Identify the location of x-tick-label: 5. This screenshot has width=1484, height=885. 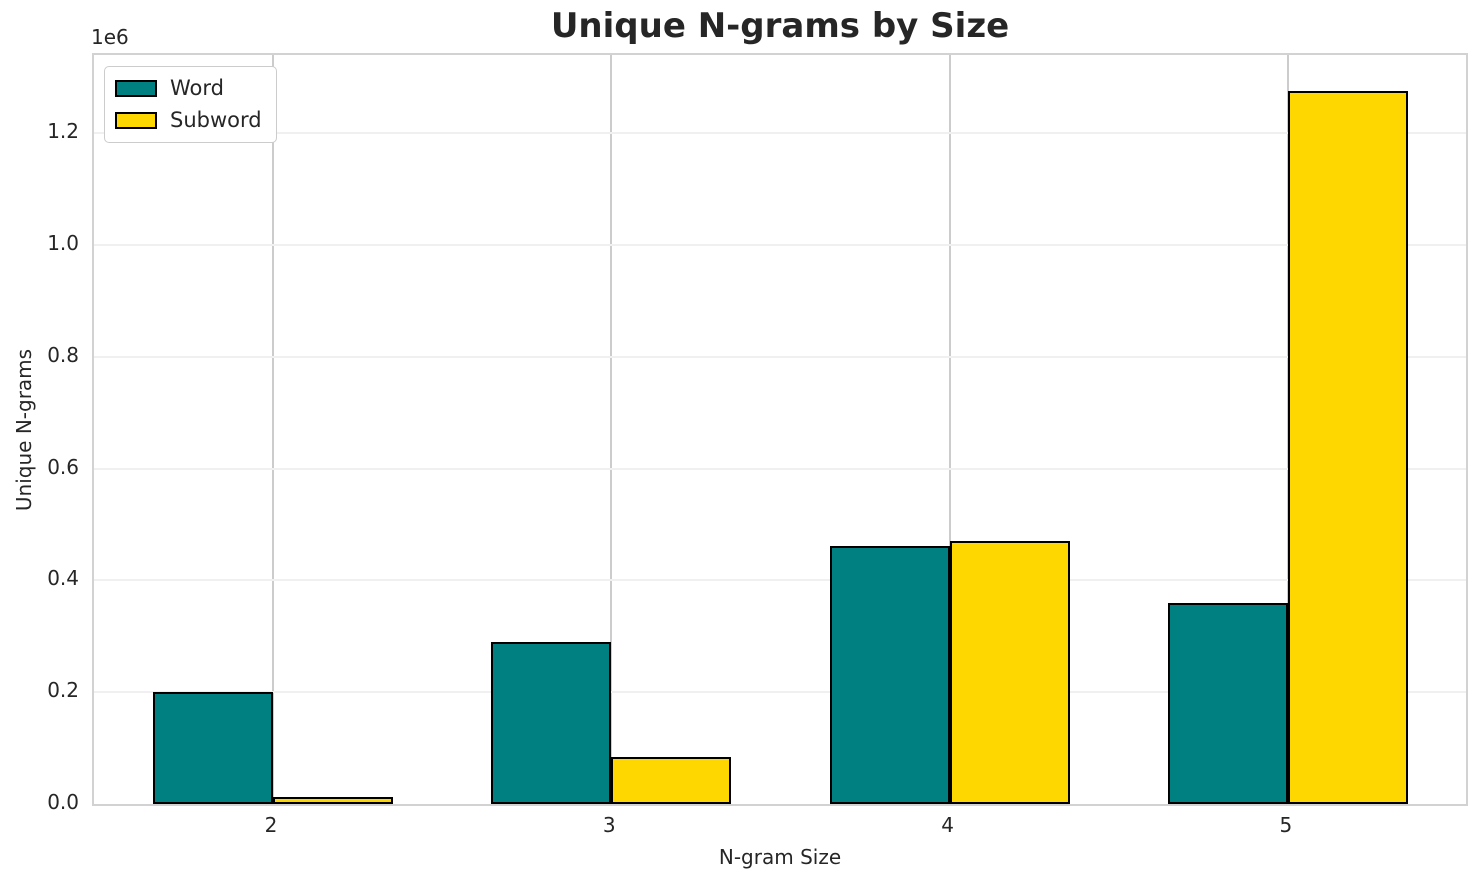
(1286, 825).